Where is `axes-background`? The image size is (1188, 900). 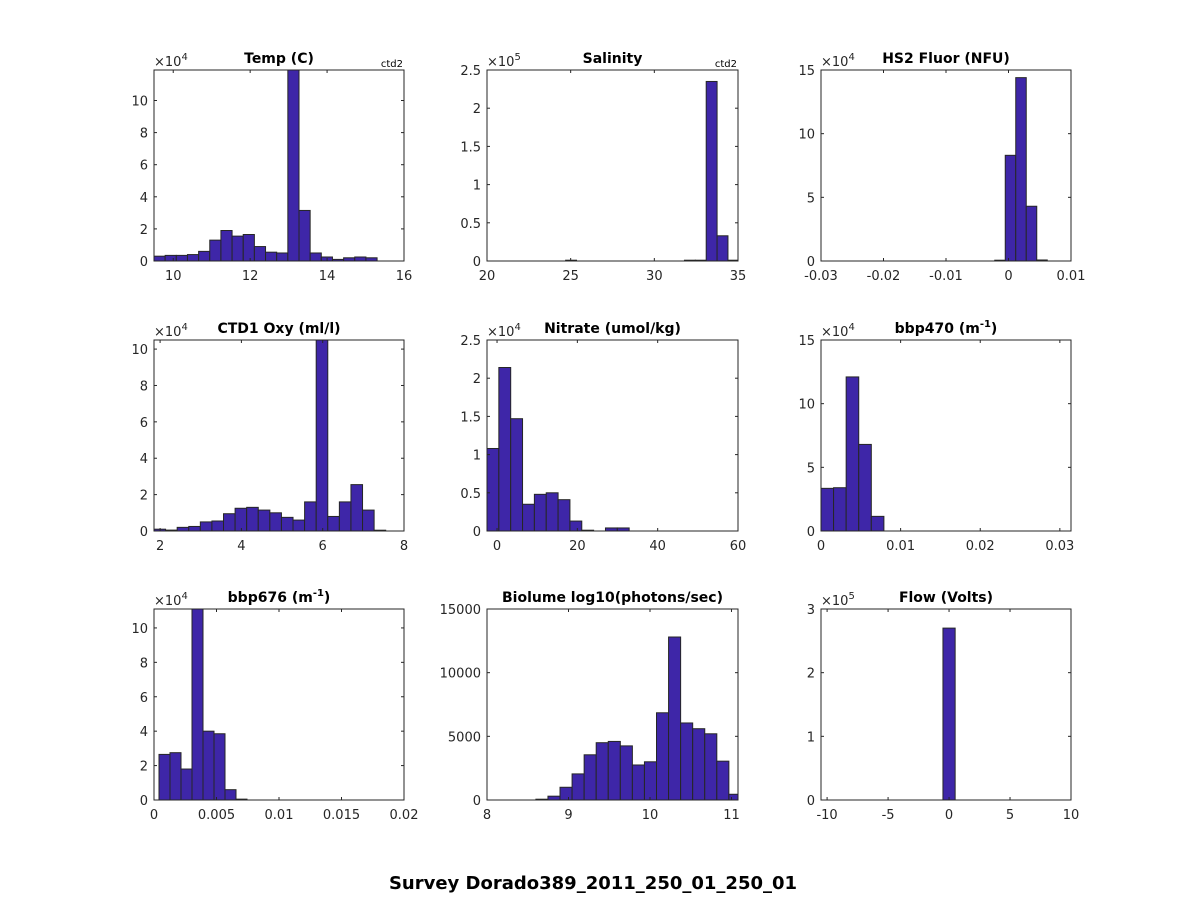
axes-background is located at coordinates (279, 165).